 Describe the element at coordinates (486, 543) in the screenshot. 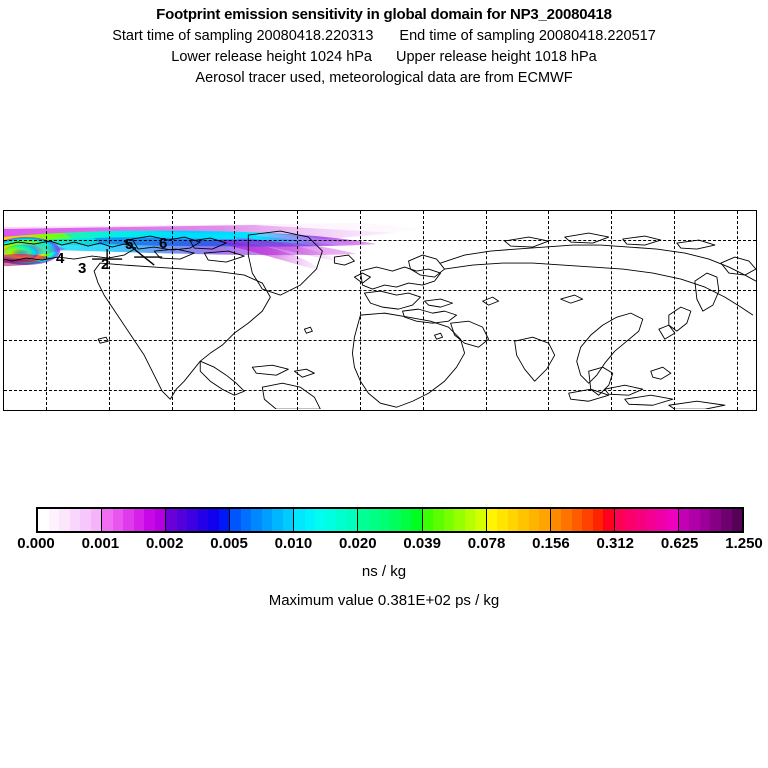

I see `colorbar-tick-label: 0.078` at that location.